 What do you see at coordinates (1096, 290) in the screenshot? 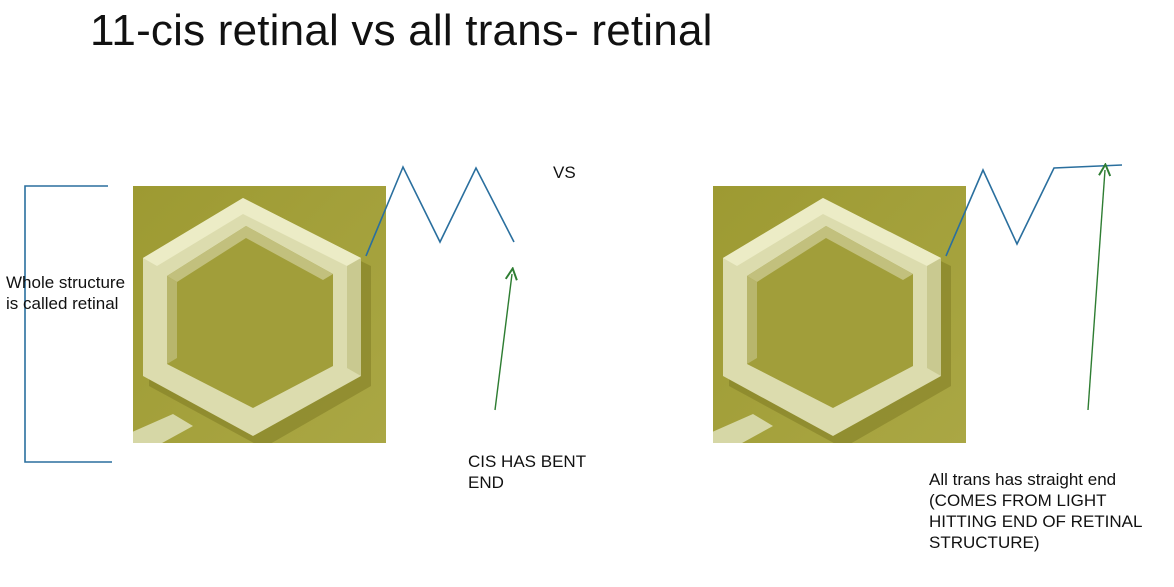
I see `trans-arrow` at bounding box center [1096, 290].